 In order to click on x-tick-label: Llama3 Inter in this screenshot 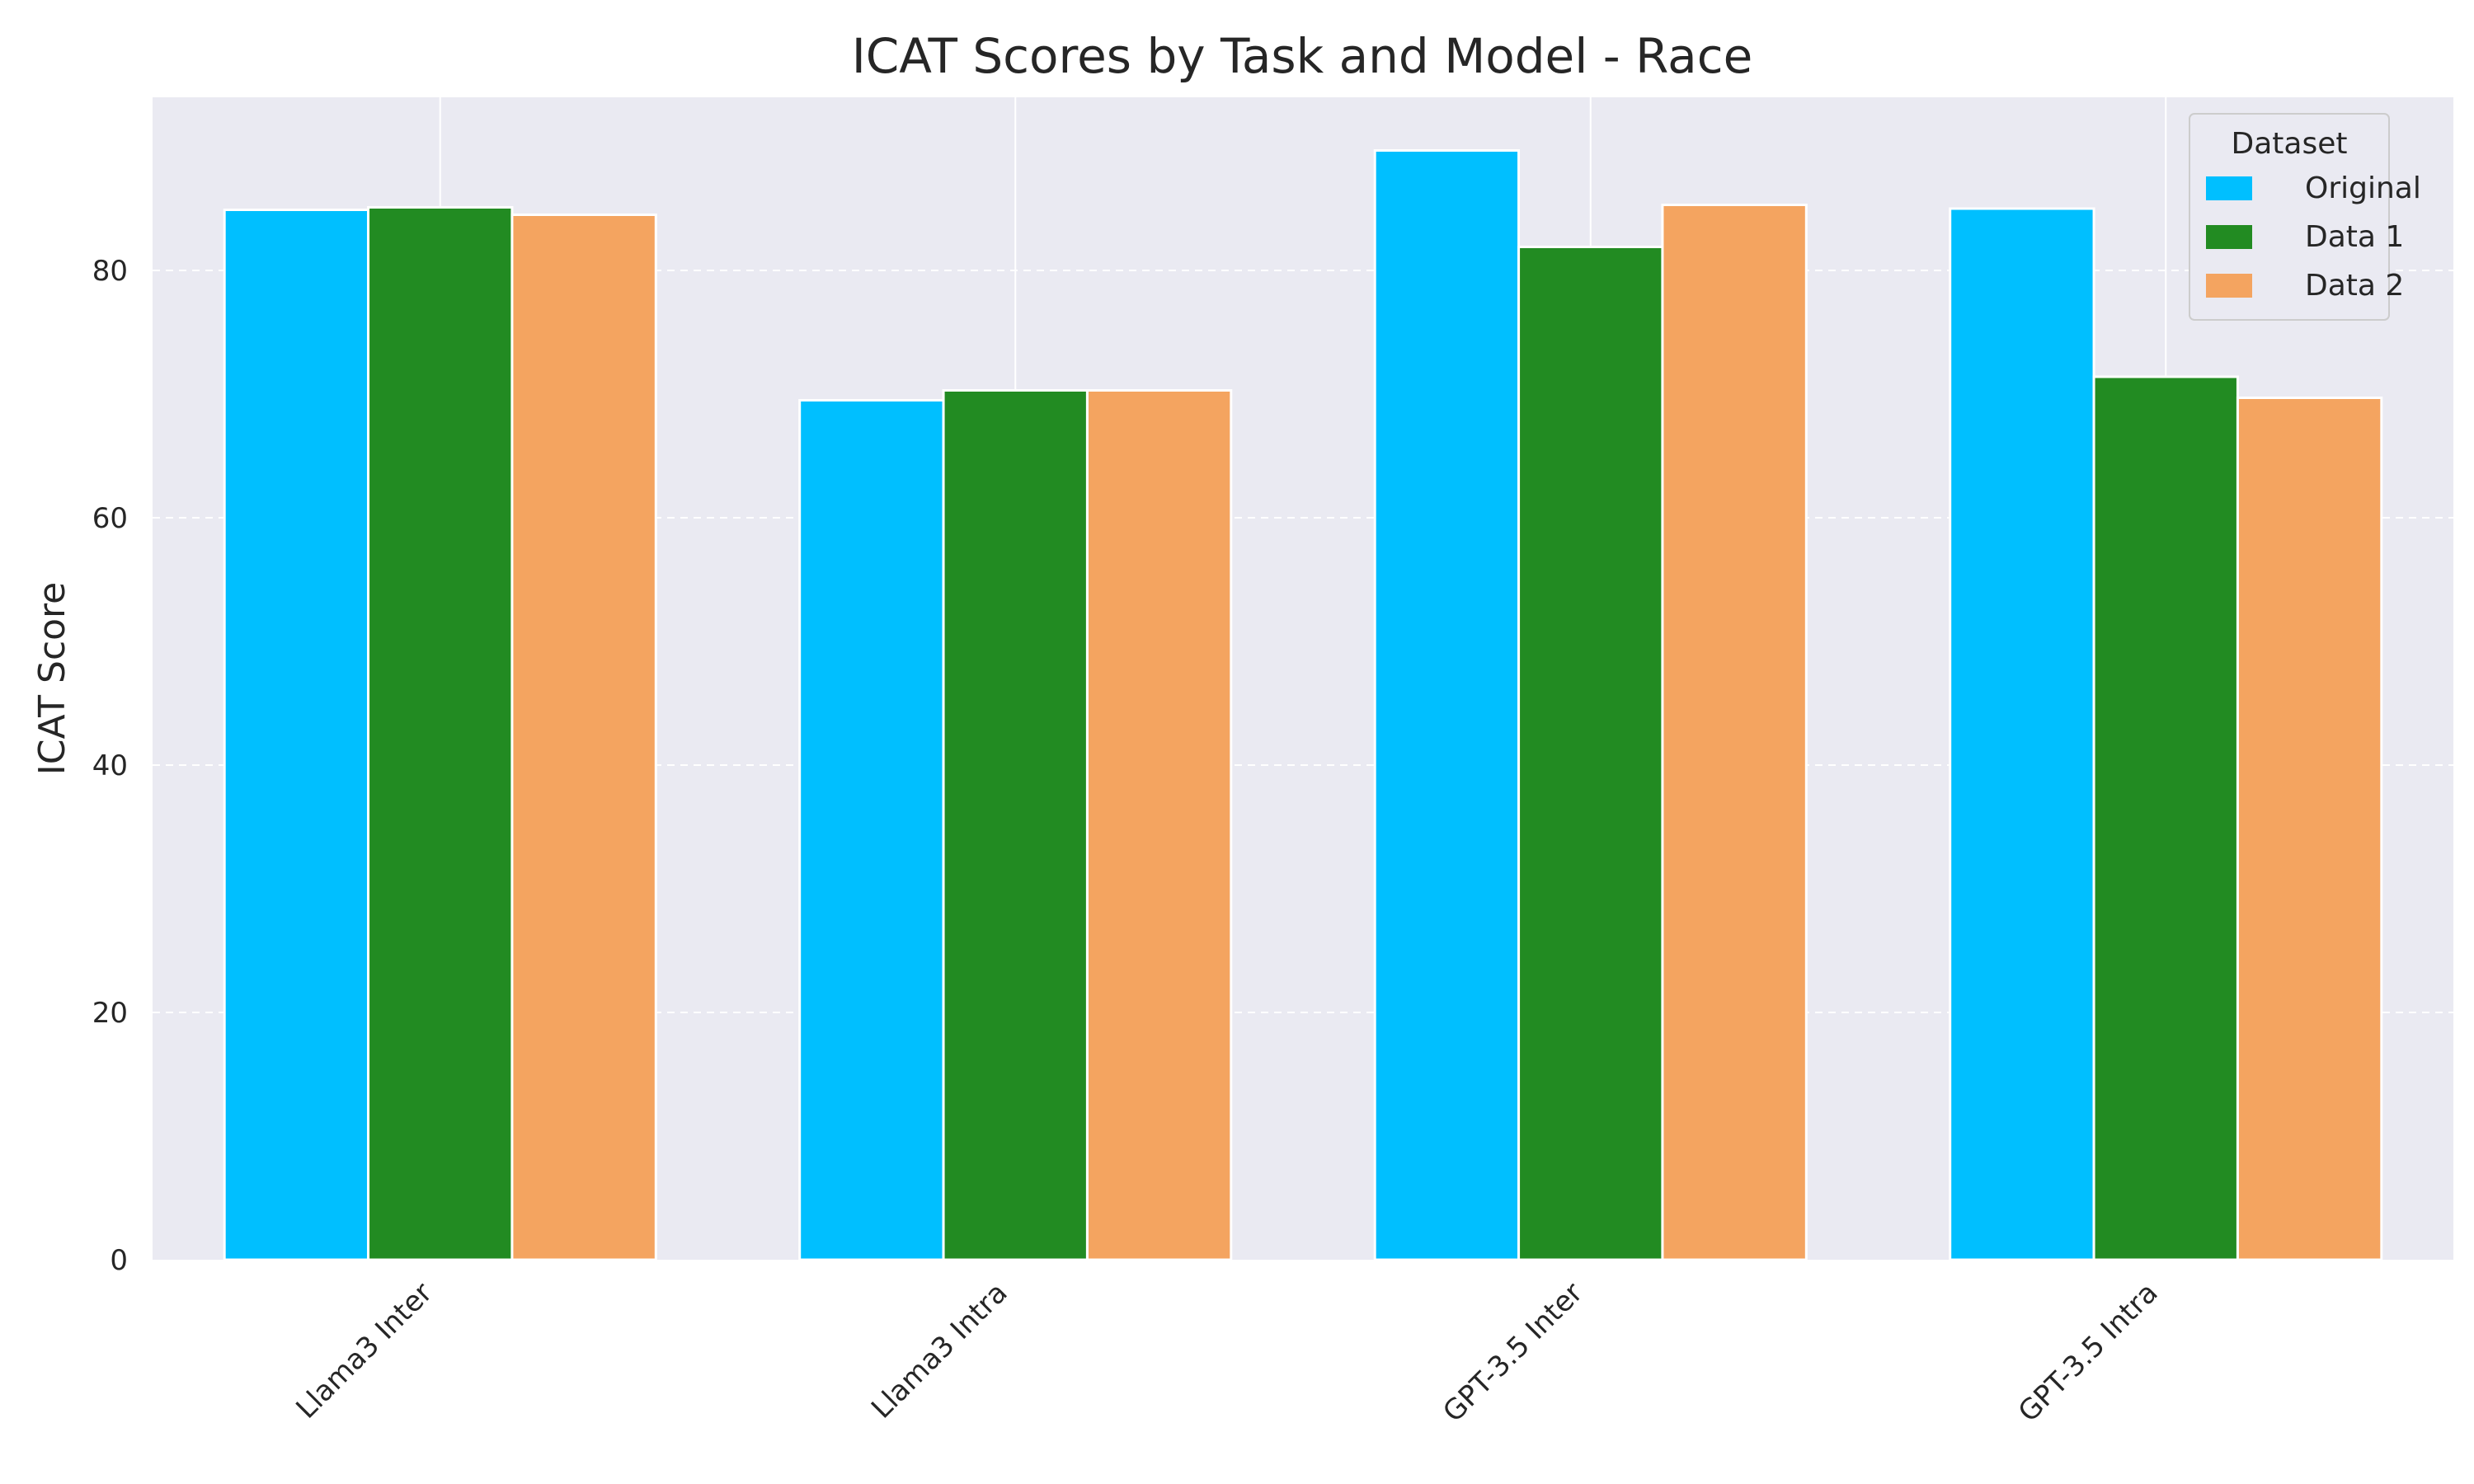, I will do `click(365, 1350)`.